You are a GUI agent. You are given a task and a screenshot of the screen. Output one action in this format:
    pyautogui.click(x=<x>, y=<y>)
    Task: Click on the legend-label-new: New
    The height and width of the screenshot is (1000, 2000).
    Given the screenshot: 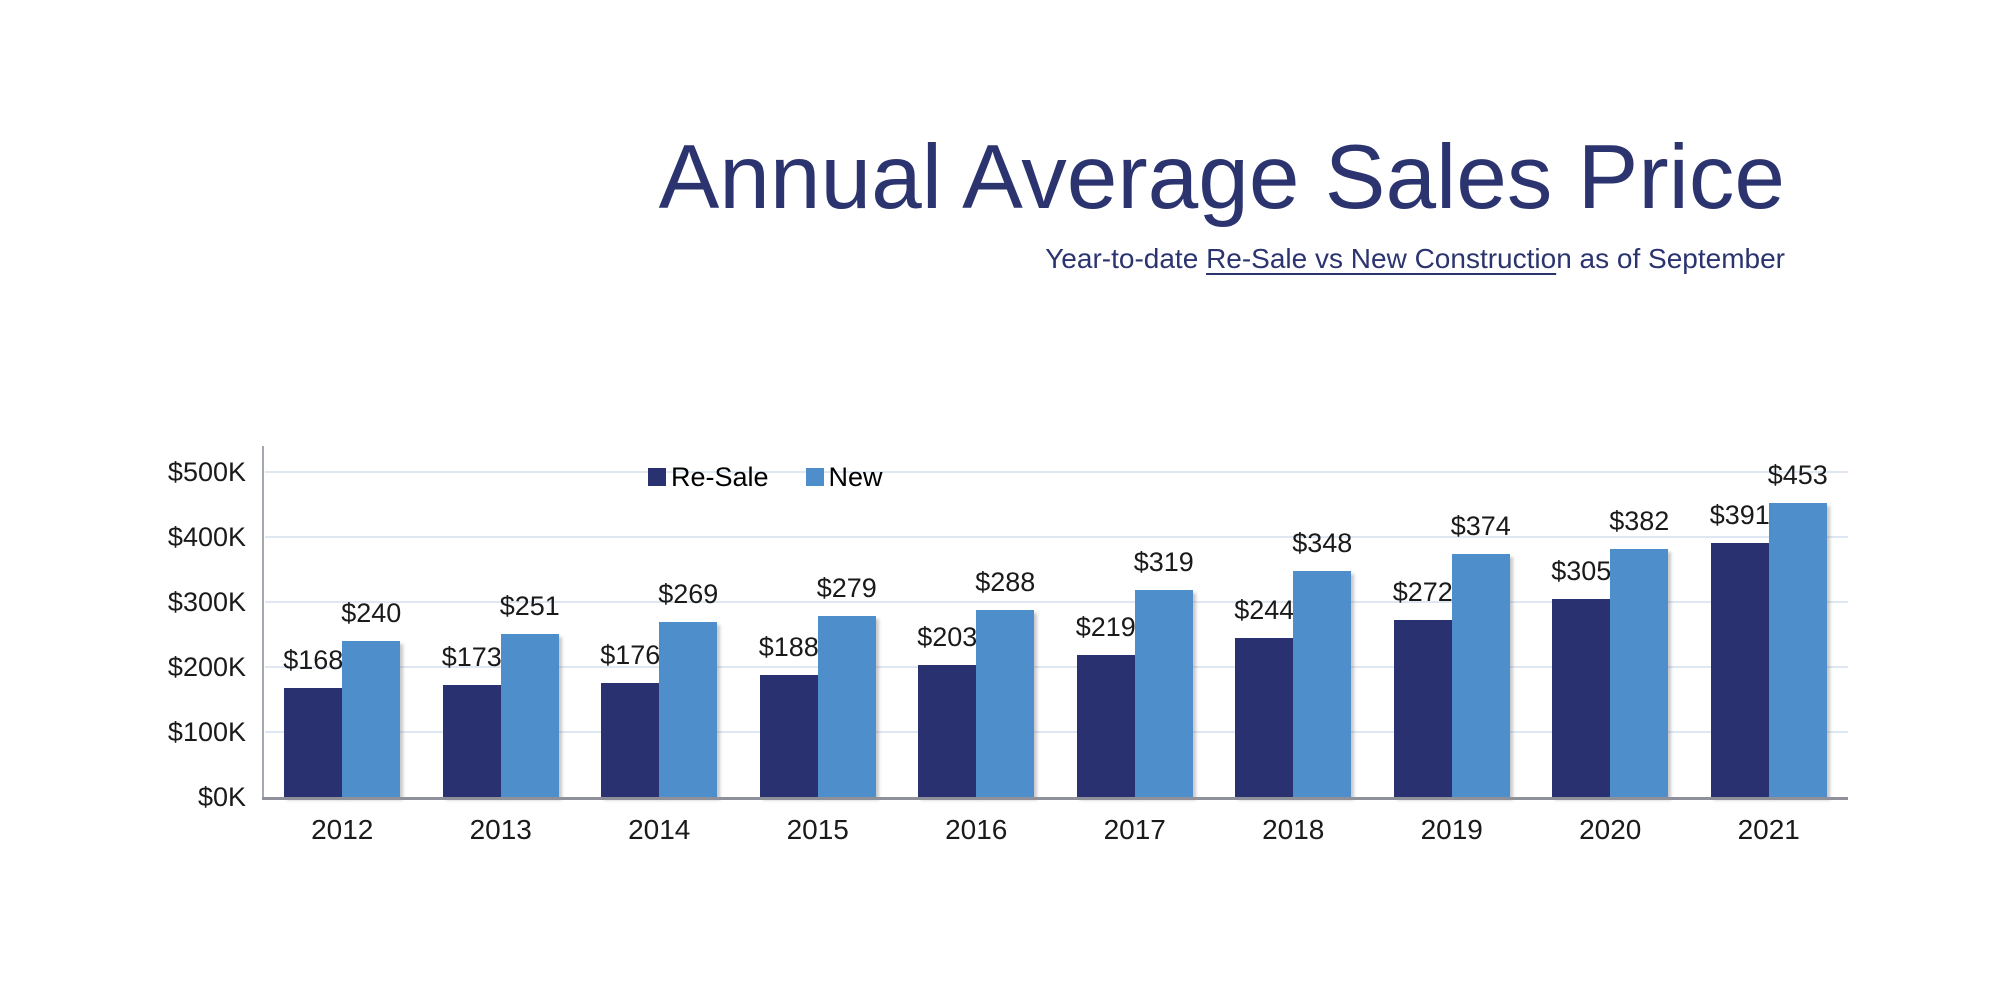 What is the action you would take?
    pyautogui.click(x=855, y=477)
    